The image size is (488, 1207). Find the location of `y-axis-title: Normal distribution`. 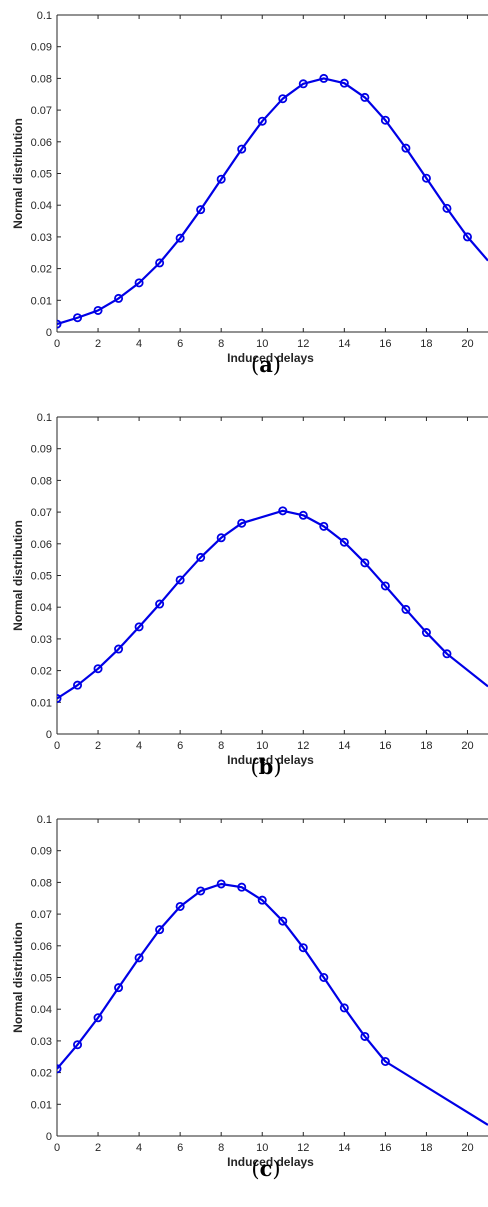

y-axis-title: Normal distribution is located at coordinates (18, 977).